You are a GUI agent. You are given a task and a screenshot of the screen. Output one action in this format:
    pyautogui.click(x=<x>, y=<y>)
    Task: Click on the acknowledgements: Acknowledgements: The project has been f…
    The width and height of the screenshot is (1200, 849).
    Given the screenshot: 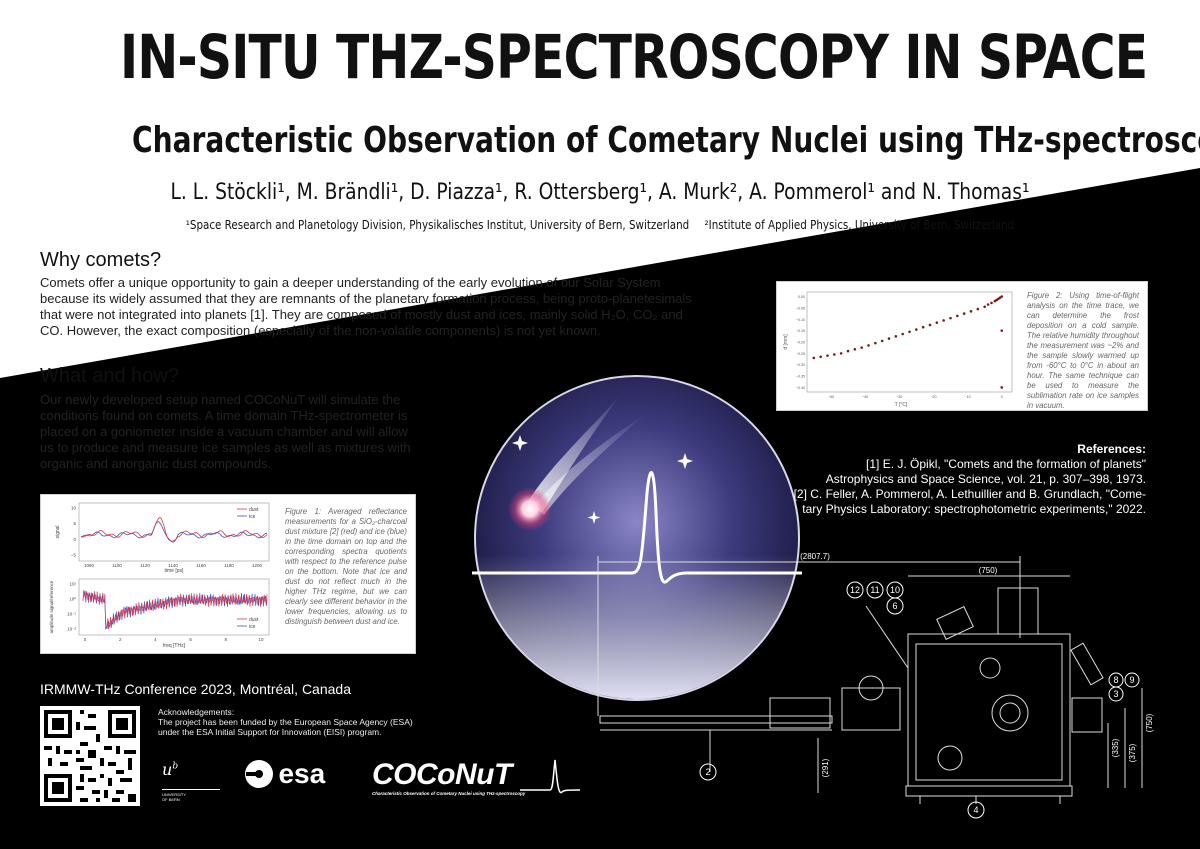 What is the action you would take?
    pyautogui.click(x=288, y=722)
    